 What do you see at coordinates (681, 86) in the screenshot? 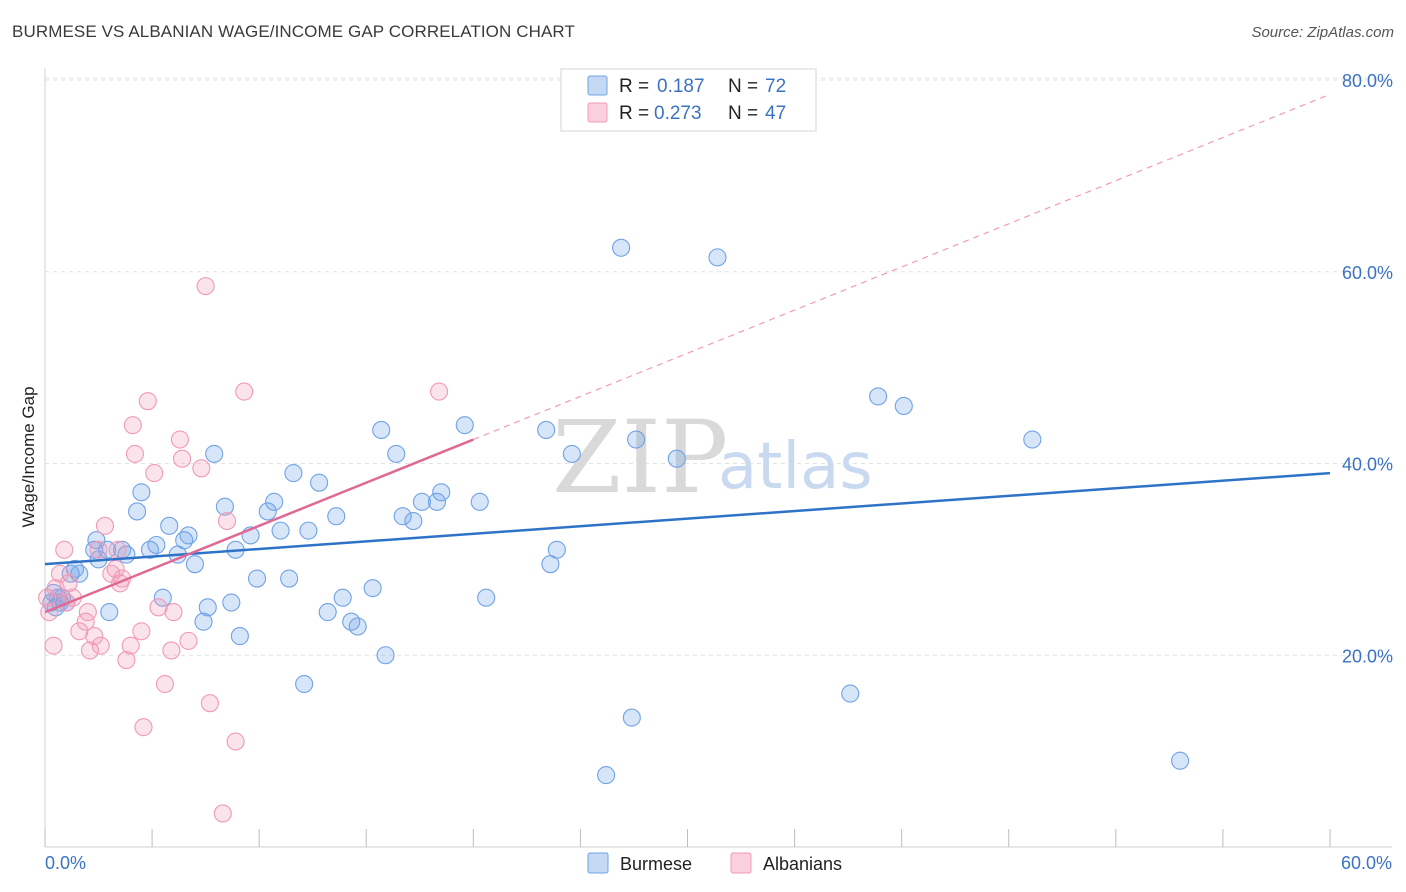
I see `legend-r-value-1: 0.187` at bounding box center [681, 86].